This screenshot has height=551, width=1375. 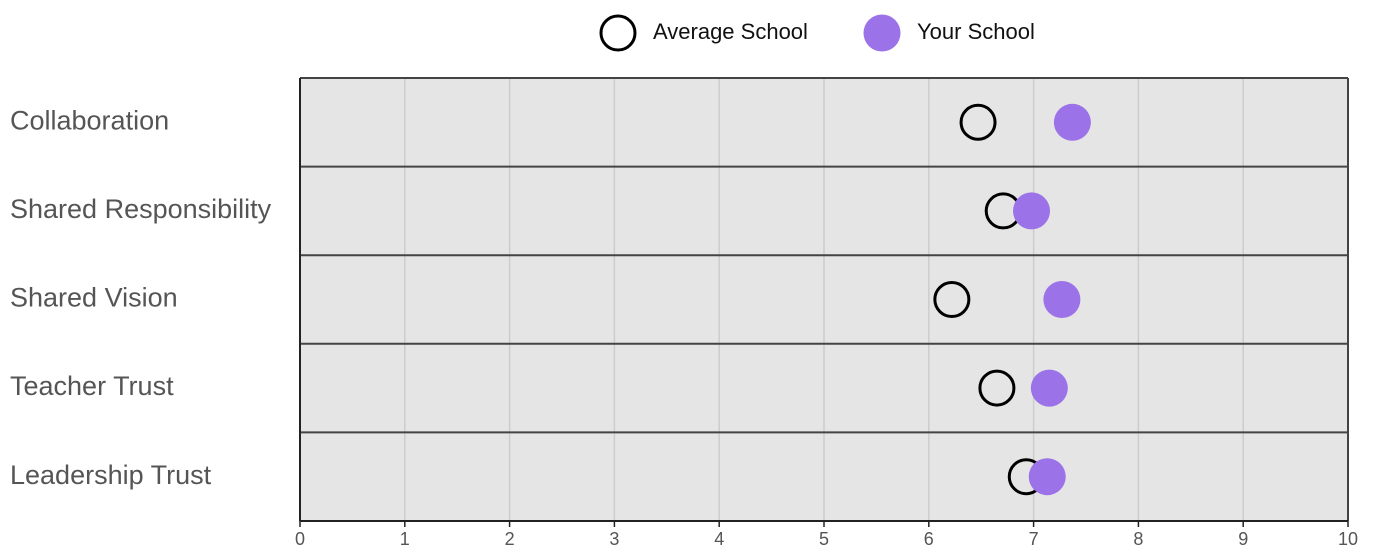 What do you see at coordinates (1034, 539) in the screenshot?
I see `x-tick-label: 7` at bounding box center [1034, 539].